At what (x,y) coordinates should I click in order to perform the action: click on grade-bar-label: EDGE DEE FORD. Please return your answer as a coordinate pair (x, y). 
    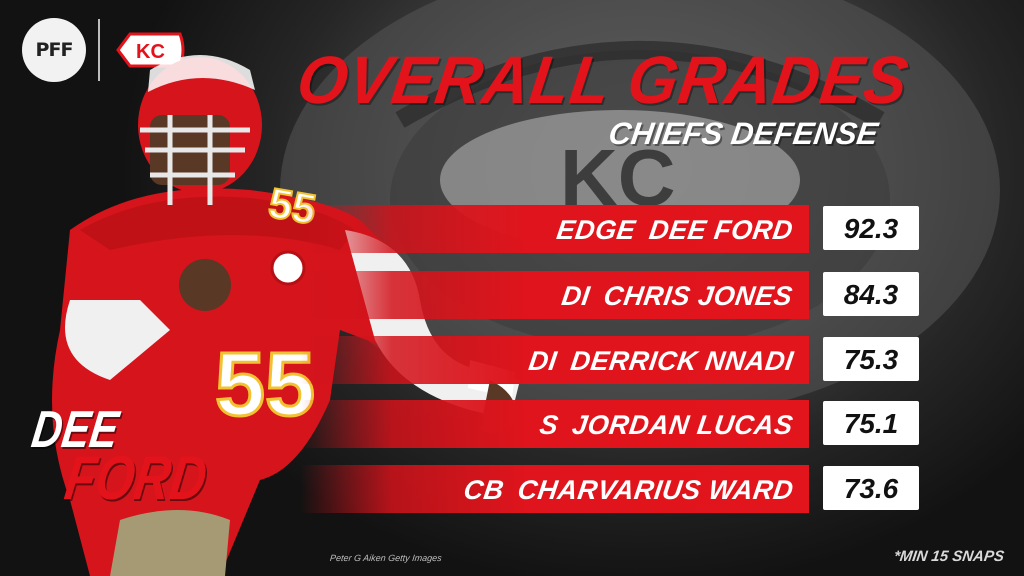
    Looking at the image, I should click on (675, 229).